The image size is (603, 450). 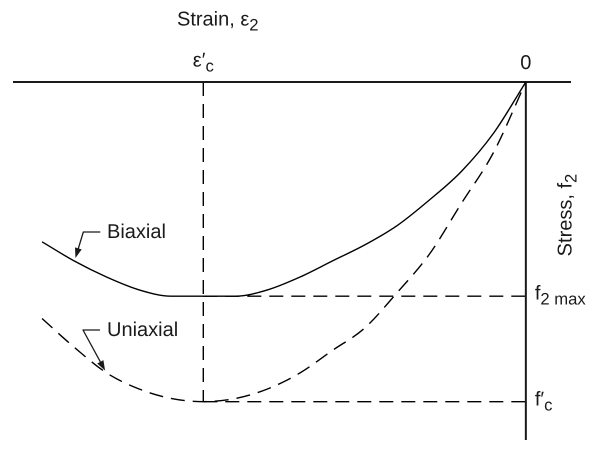 What do you see at coordinates (218, 21) in the screenshot?
I see `x-axis-title: Strain, ε$_{2}$` at bounding box center [218, 21].